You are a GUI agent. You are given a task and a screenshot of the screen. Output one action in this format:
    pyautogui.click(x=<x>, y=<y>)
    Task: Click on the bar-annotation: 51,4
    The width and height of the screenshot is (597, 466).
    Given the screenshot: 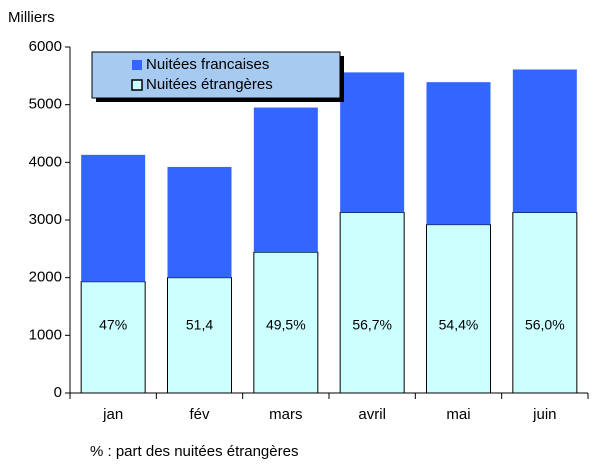 What is the action you would take?
    pyautogui.click(x=199, y=325)
    